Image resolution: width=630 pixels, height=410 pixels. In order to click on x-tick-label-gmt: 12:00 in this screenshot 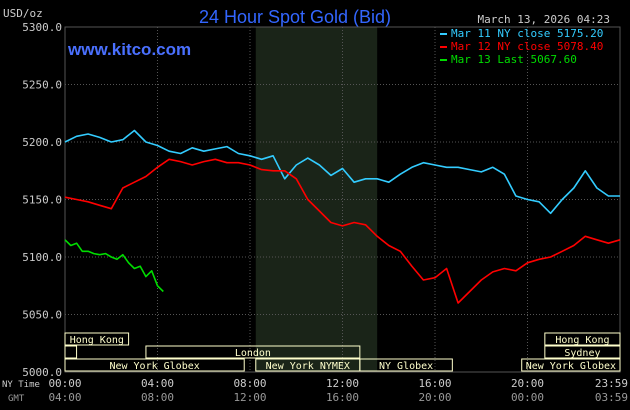, I will do `click(249, 397)`.